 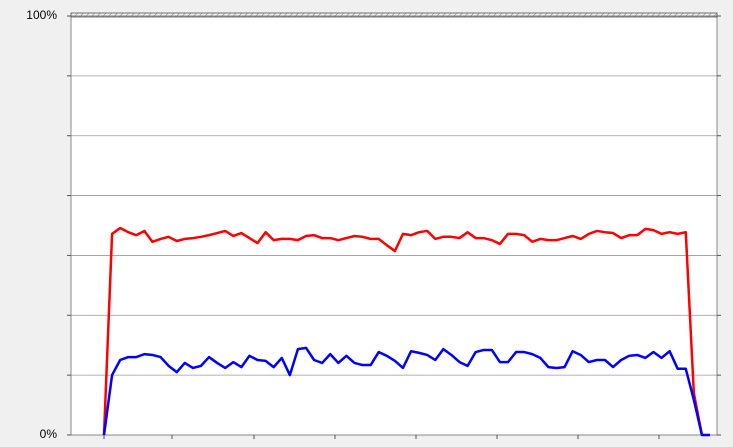 What do you see at coordinates (49, 434) in the screenshot?
I see `y-tick-label: 0%` at bounding box center [49, 434].